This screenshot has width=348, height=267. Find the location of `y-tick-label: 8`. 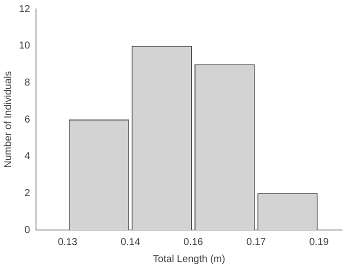

y-tick-label: 8 is located at coordinates (27, 82).